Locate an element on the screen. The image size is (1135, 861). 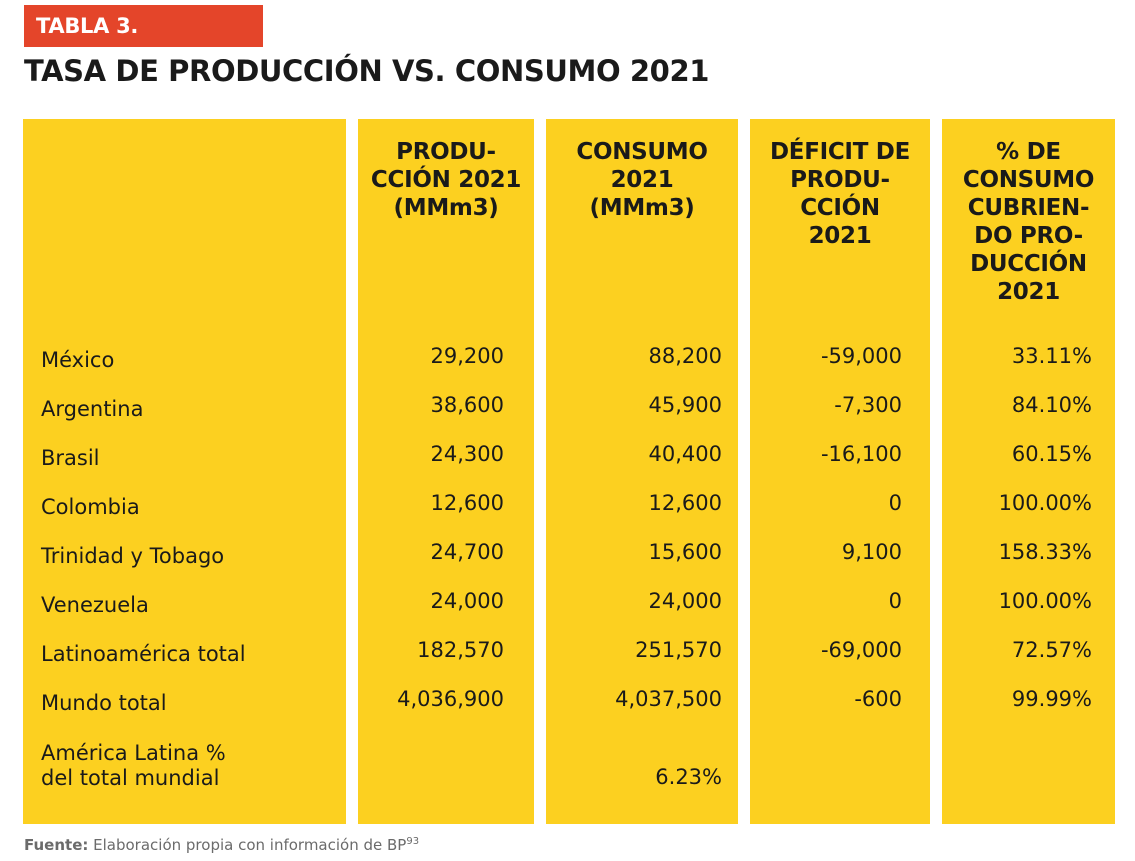
cell-produccion: 24,000 is located at coordinates (467, 601).